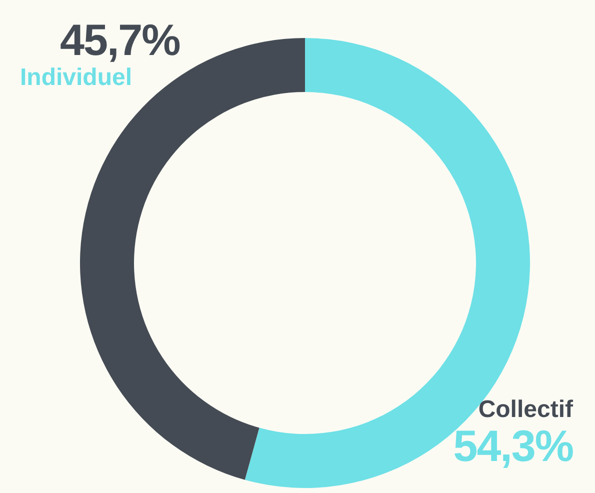 The height and width of the screenshot is (493, 595). What do you see at coordinates (119, 40) in the screenshot?
I see `data-label: 45,7%` at bounding box center [119, 40].